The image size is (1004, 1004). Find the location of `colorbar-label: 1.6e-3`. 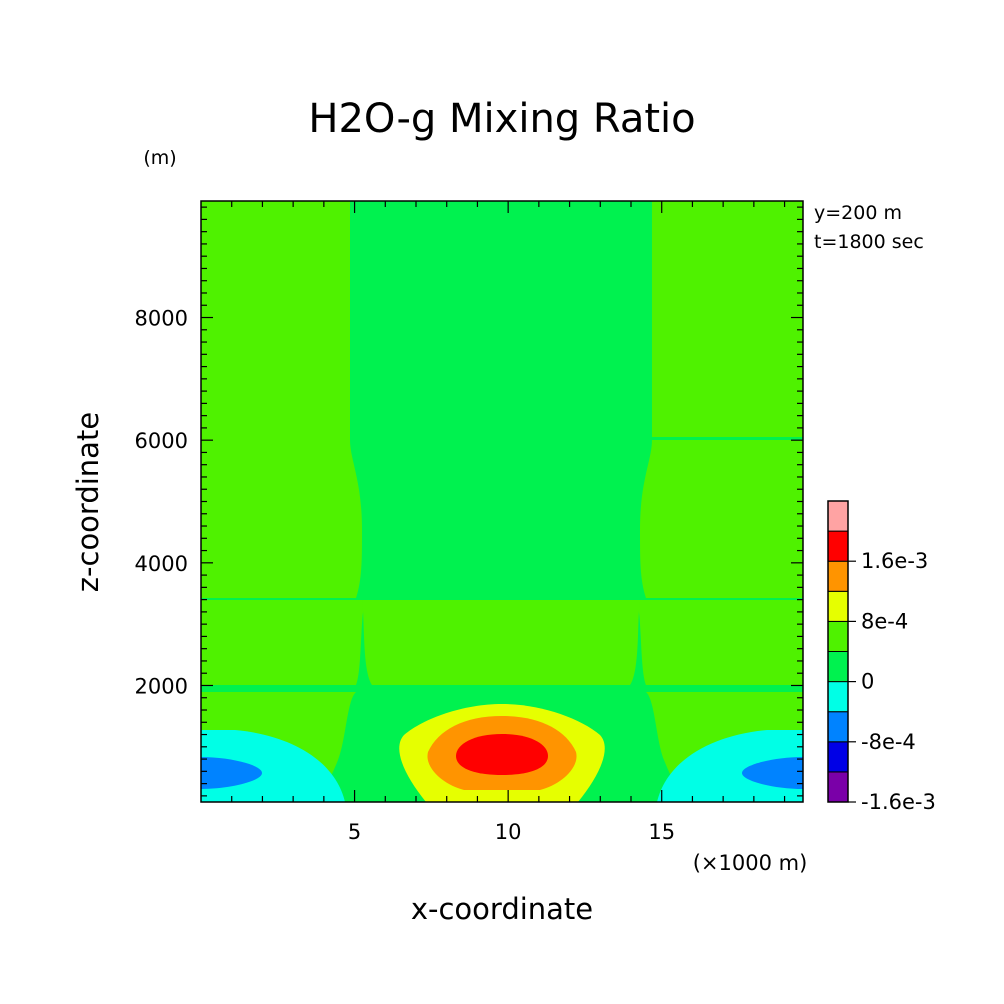

colorbar-label: 1.6e-3 is located at coordinates (894, 561).